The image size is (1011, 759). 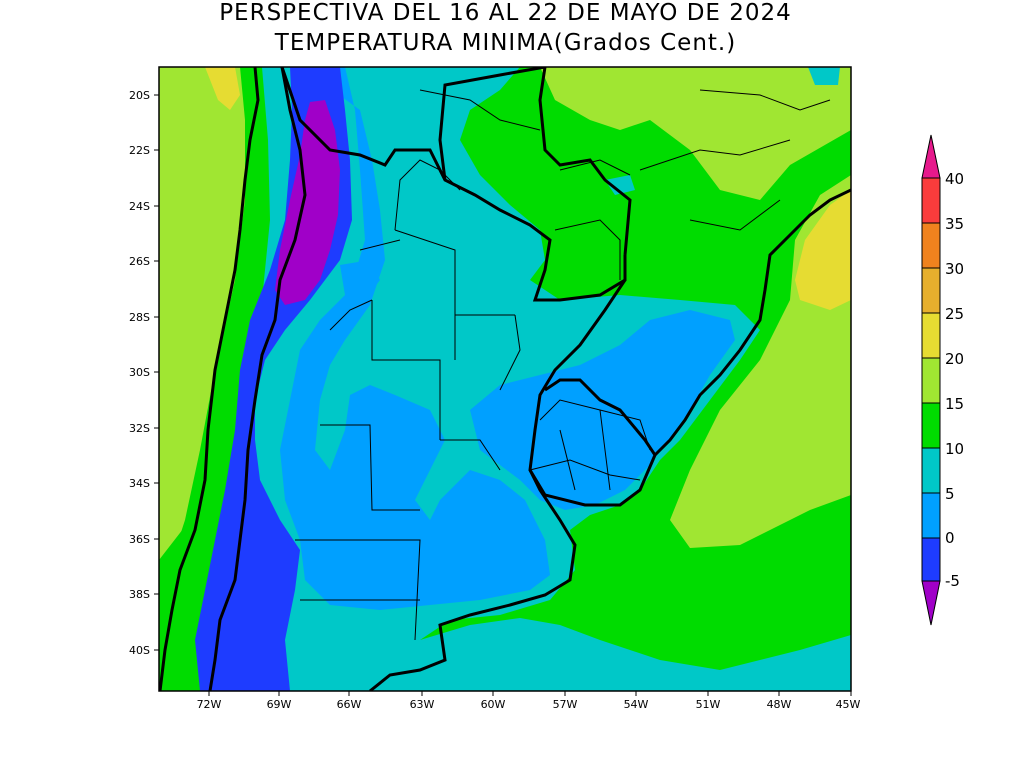 What do you see at coordinates (708, 704) in the screenshot?
I see `lon-label: 51W` at bounding box center [708, 704].